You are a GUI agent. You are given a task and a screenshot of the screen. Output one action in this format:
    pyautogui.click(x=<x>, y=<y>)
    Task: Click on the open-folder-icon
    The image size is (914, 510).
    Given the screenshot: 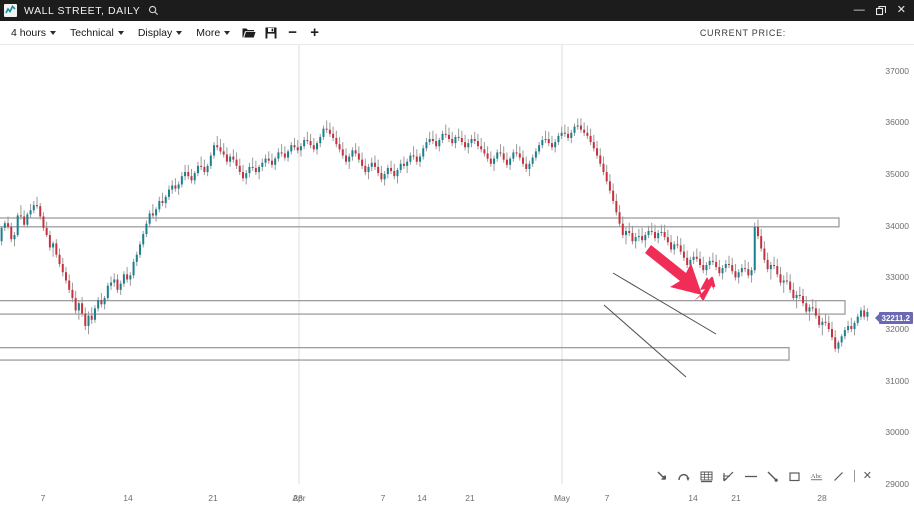 What is the action you would take?
    pyautogui.click(x=248, y=33)
    